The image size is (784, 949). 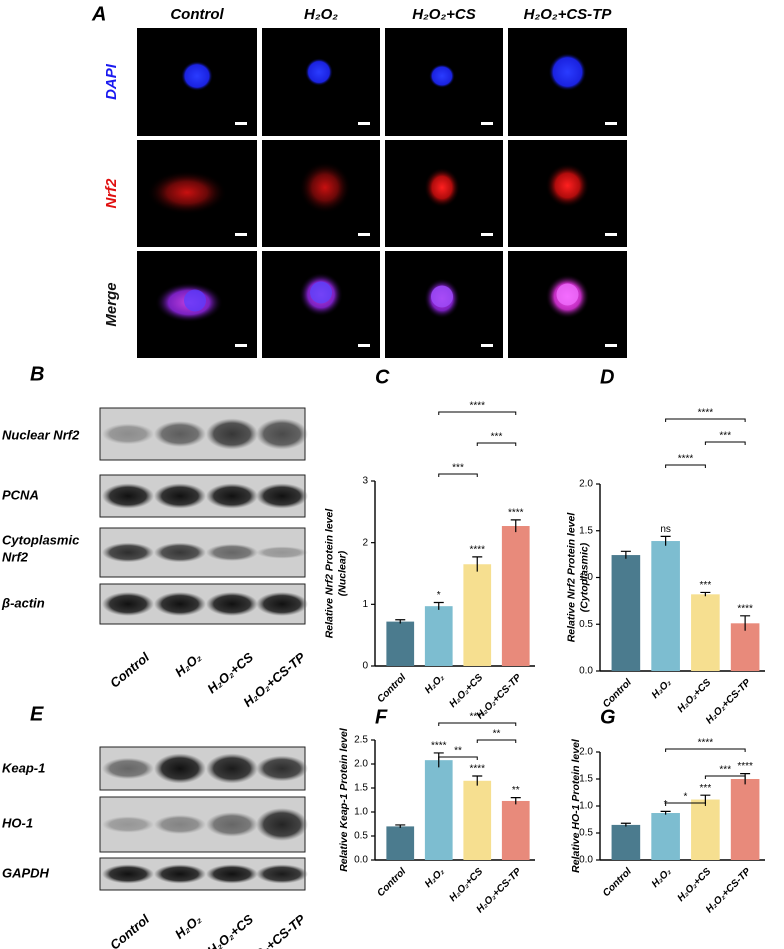 I want to click on band-label: β-actin, so click(x=23, y=602).